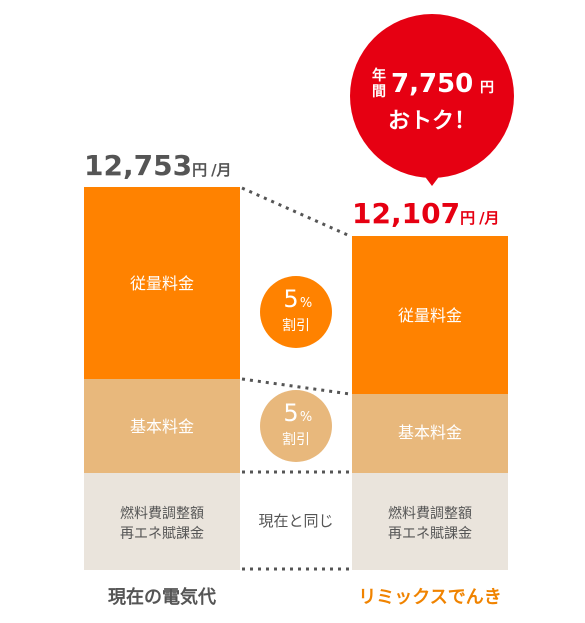  What do you see at coordinates (290, 413) in the screenshot?
I see `discount-basic-pct: 5` at bounding box center [290, 413].